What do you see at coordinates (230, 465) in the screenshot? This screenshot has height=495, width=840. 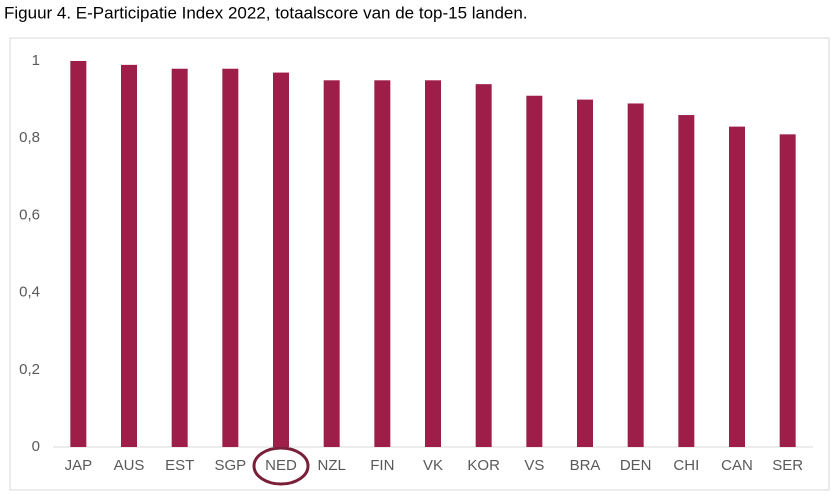 I see `x-tick-label: SGP` at bounding box center [230, 465].